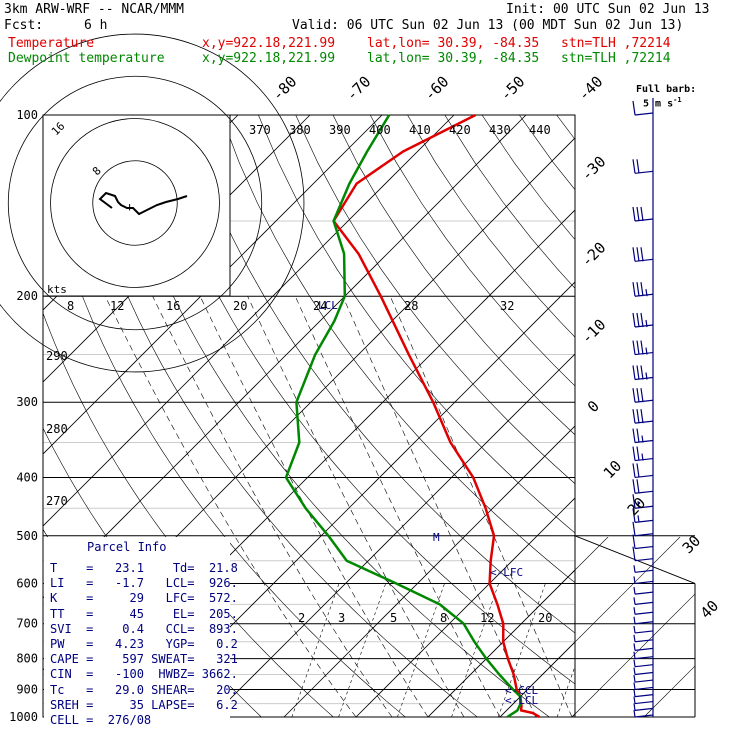  I want to click on barb-legend-units: 5 m s-1, so click(662, 103).